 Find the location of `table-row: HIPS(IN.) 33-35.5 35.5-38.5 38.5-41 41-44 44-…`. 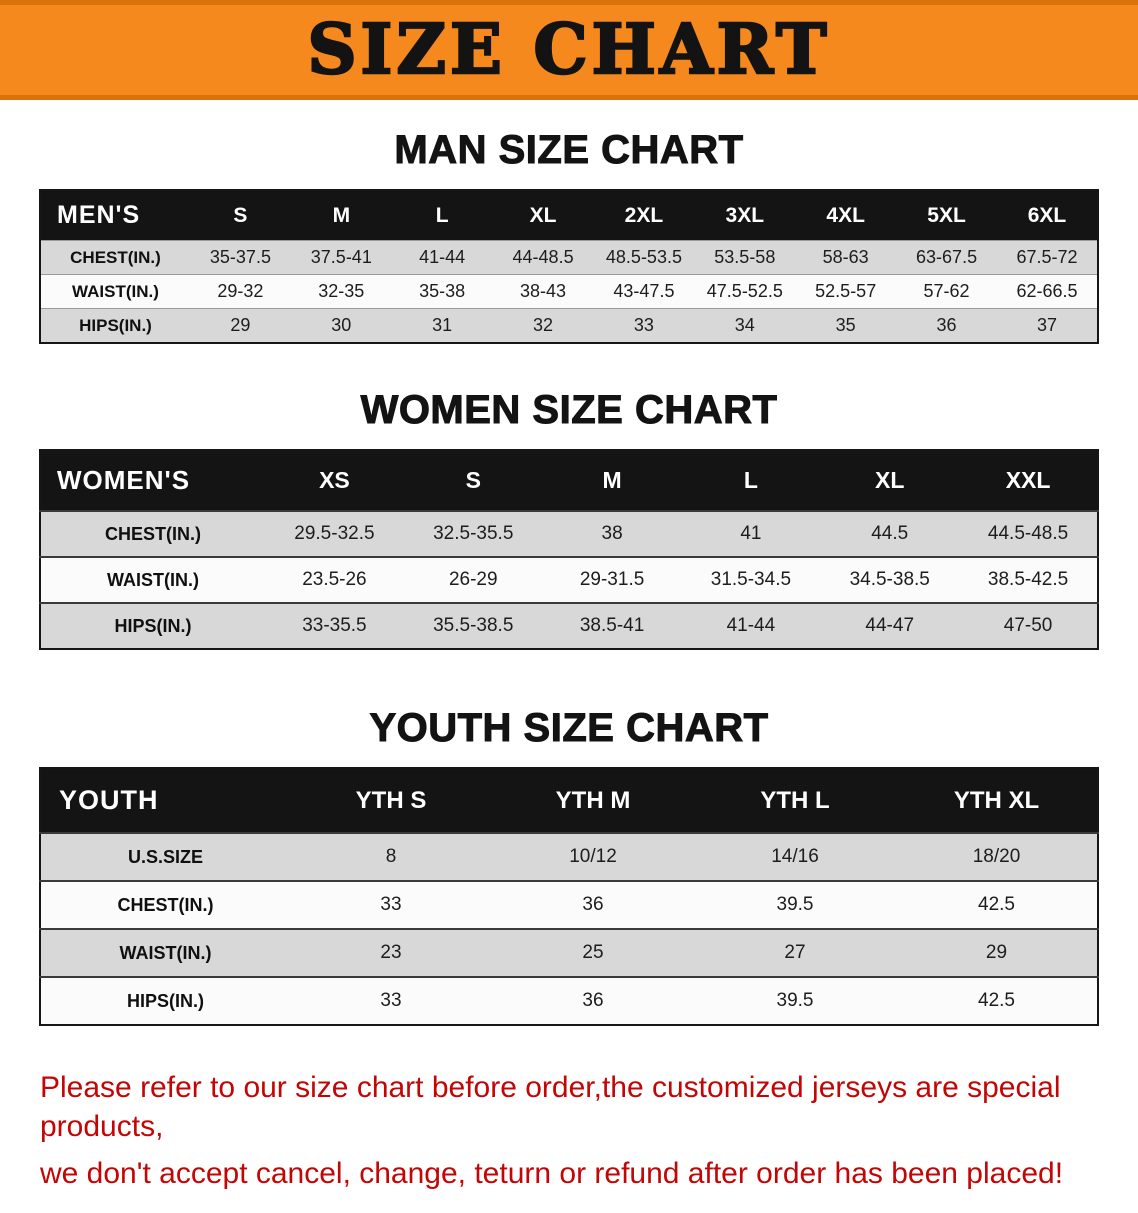

table-row: HIPS(IN.) 33-35.5 35.5-38.5 38.5-41 41-44 44-… is located at coordinates (569, 626).